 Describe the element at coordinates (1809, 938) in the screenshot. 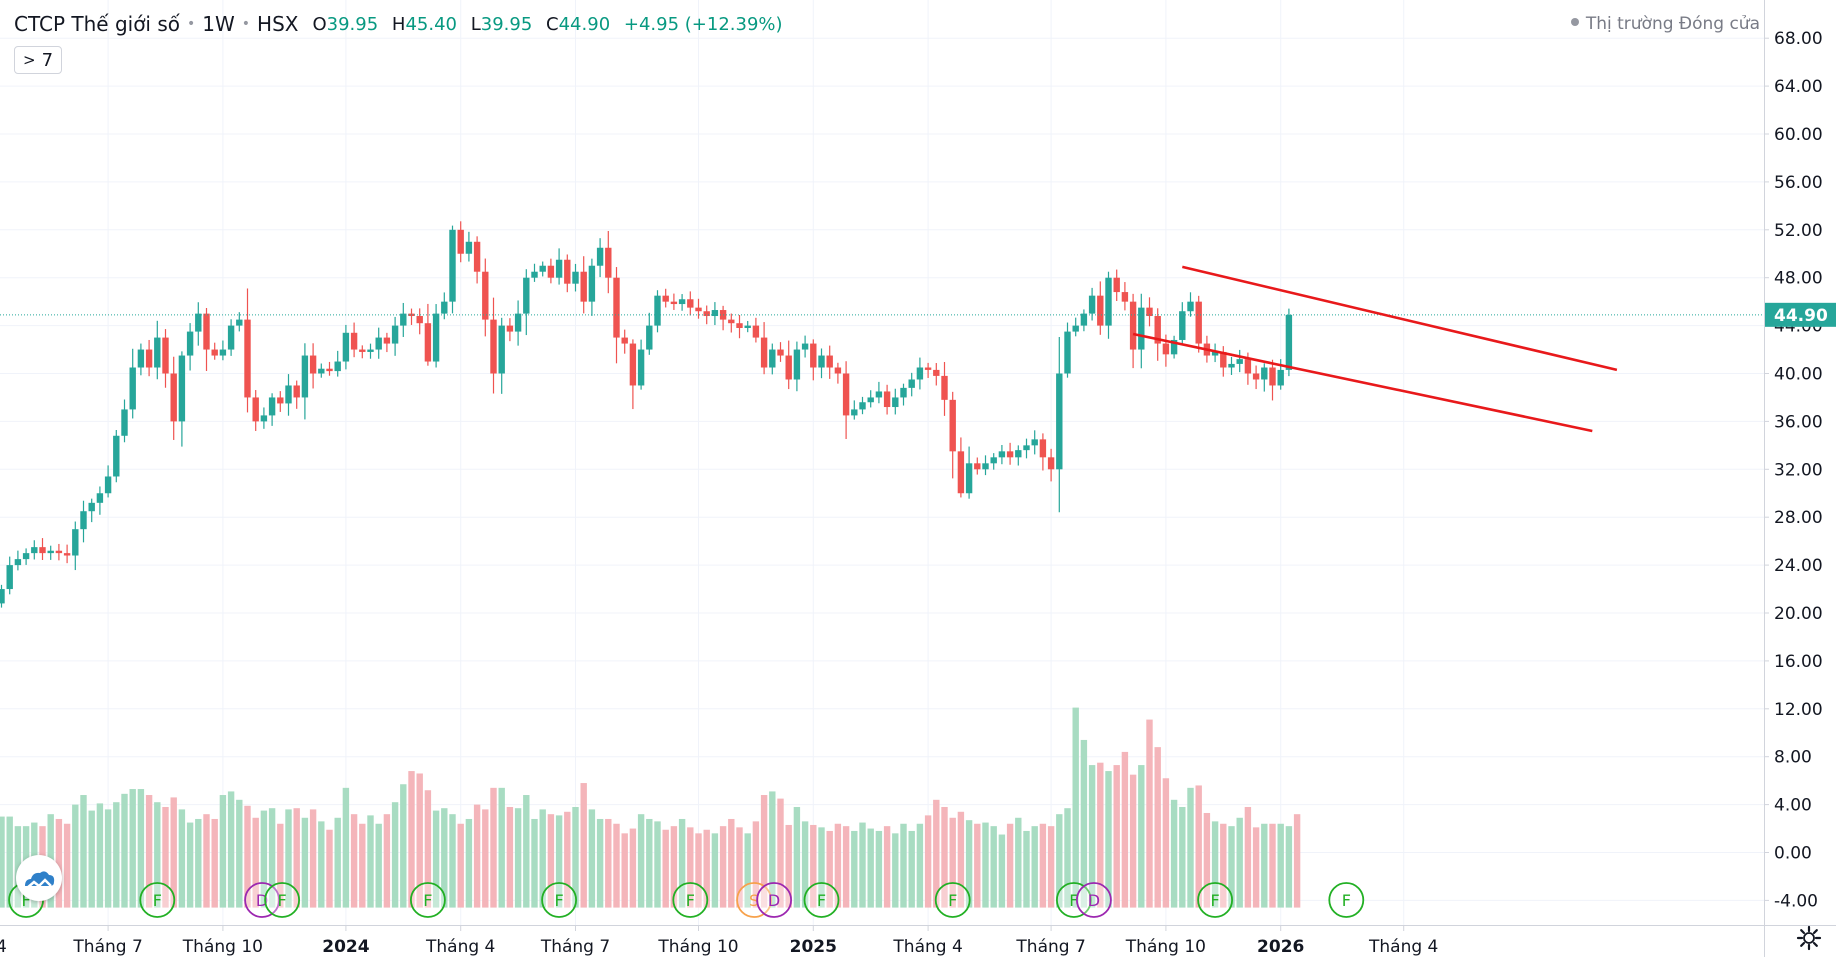

I see `gear-icon` at that location.